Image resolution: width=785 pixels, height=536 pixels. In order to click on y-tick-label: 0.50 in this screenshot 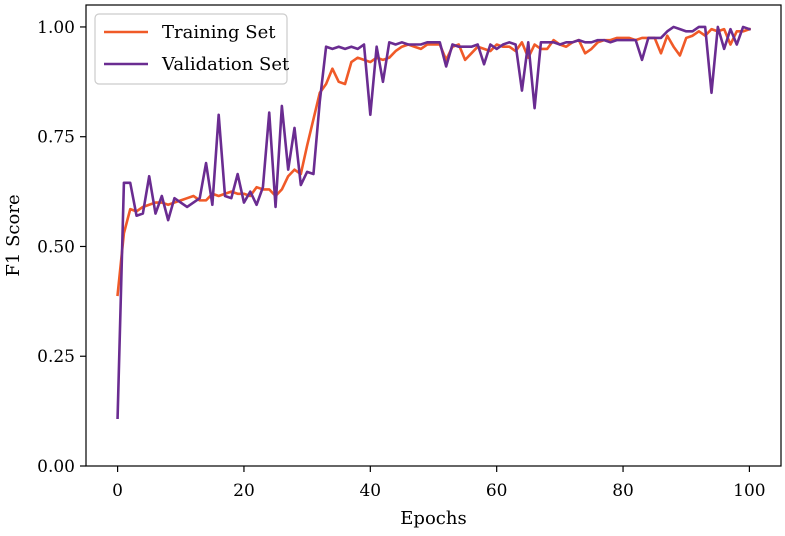, I will do `click(56, 247)`.